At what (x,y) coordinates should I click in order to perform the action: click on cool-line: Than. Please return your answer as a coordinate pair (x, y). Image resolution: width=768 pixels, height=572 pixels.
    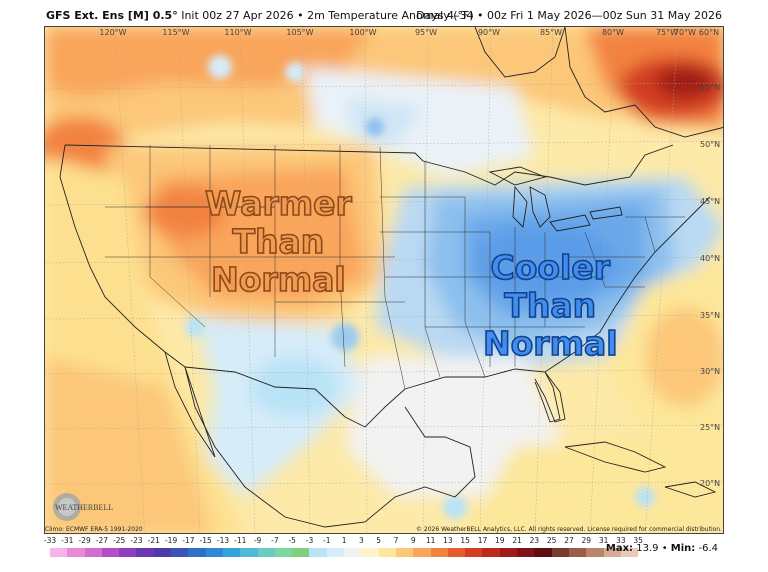
    Looking at the image, I should click on (550, 306).